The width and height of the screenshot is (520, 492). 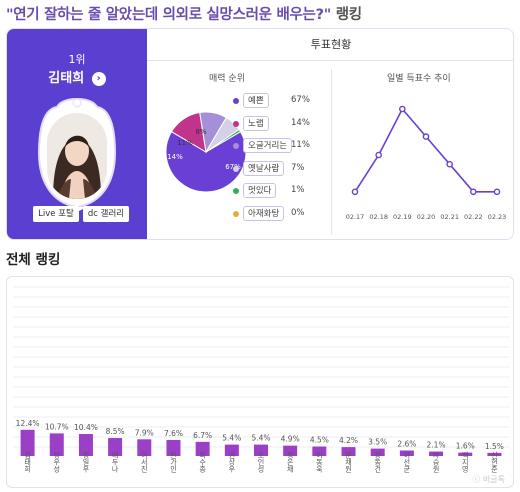 I want to click on bar-value-label: 4.5%, so click(x=319, y=439).